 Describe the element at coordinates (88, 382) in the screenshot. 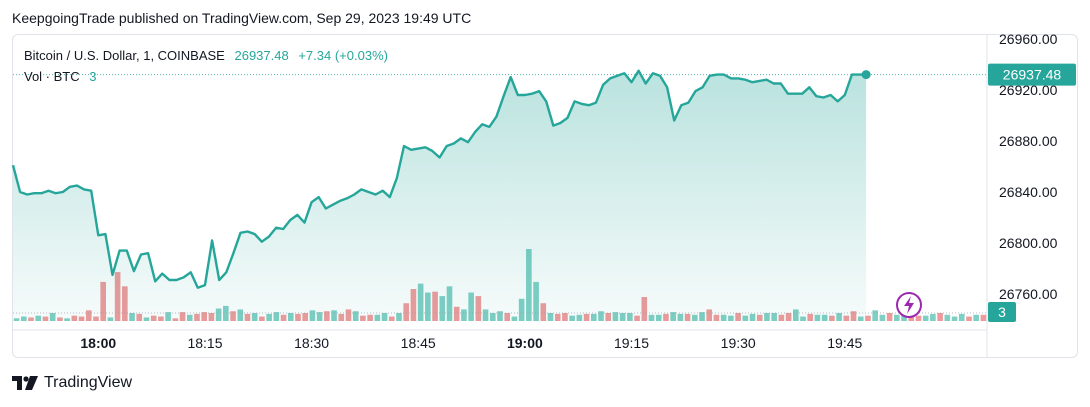

I see `brand-name: TradingView` at that location.